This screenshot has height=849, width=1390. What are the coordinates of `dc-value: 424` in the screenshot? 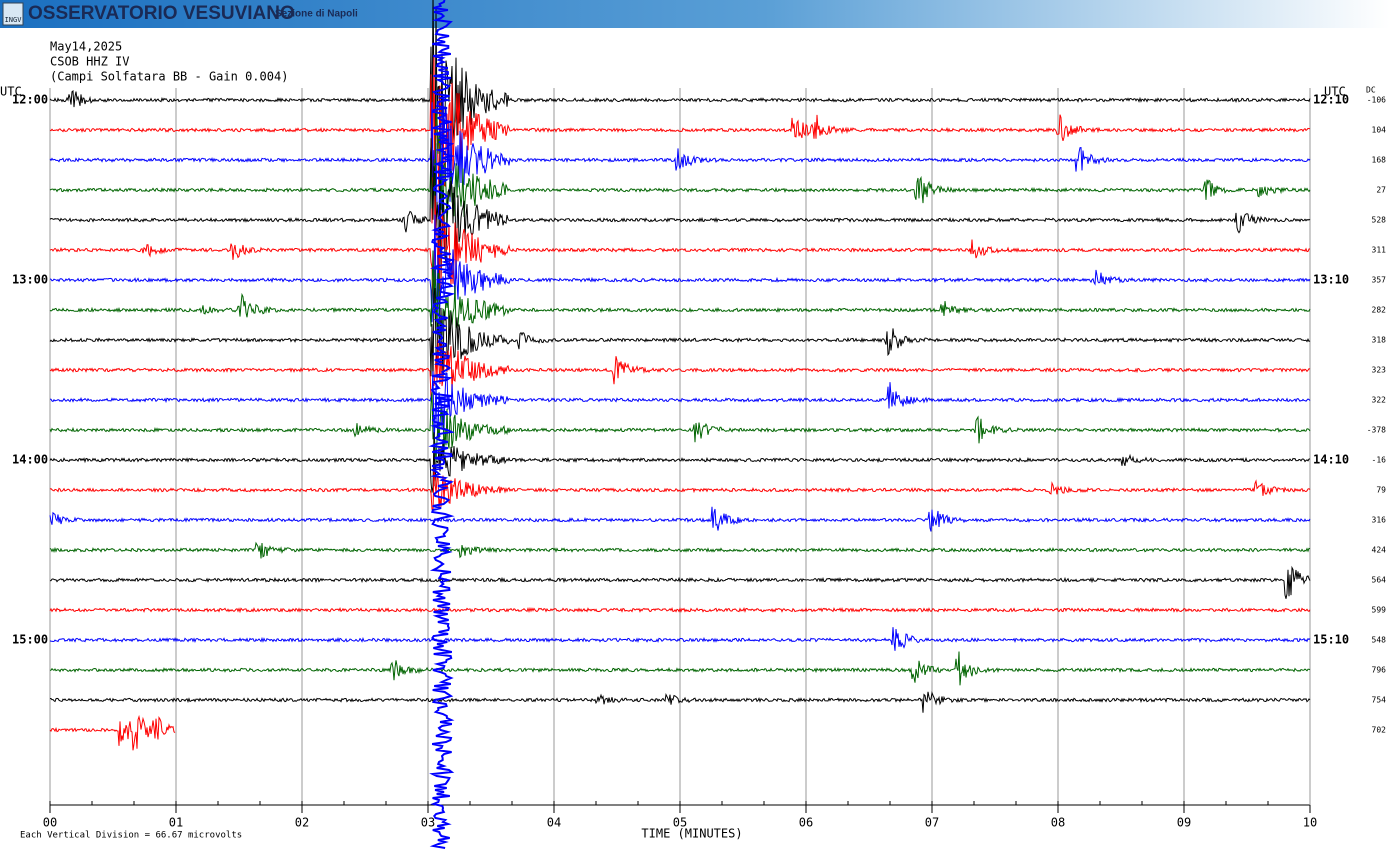 It's located at (1379, 550).